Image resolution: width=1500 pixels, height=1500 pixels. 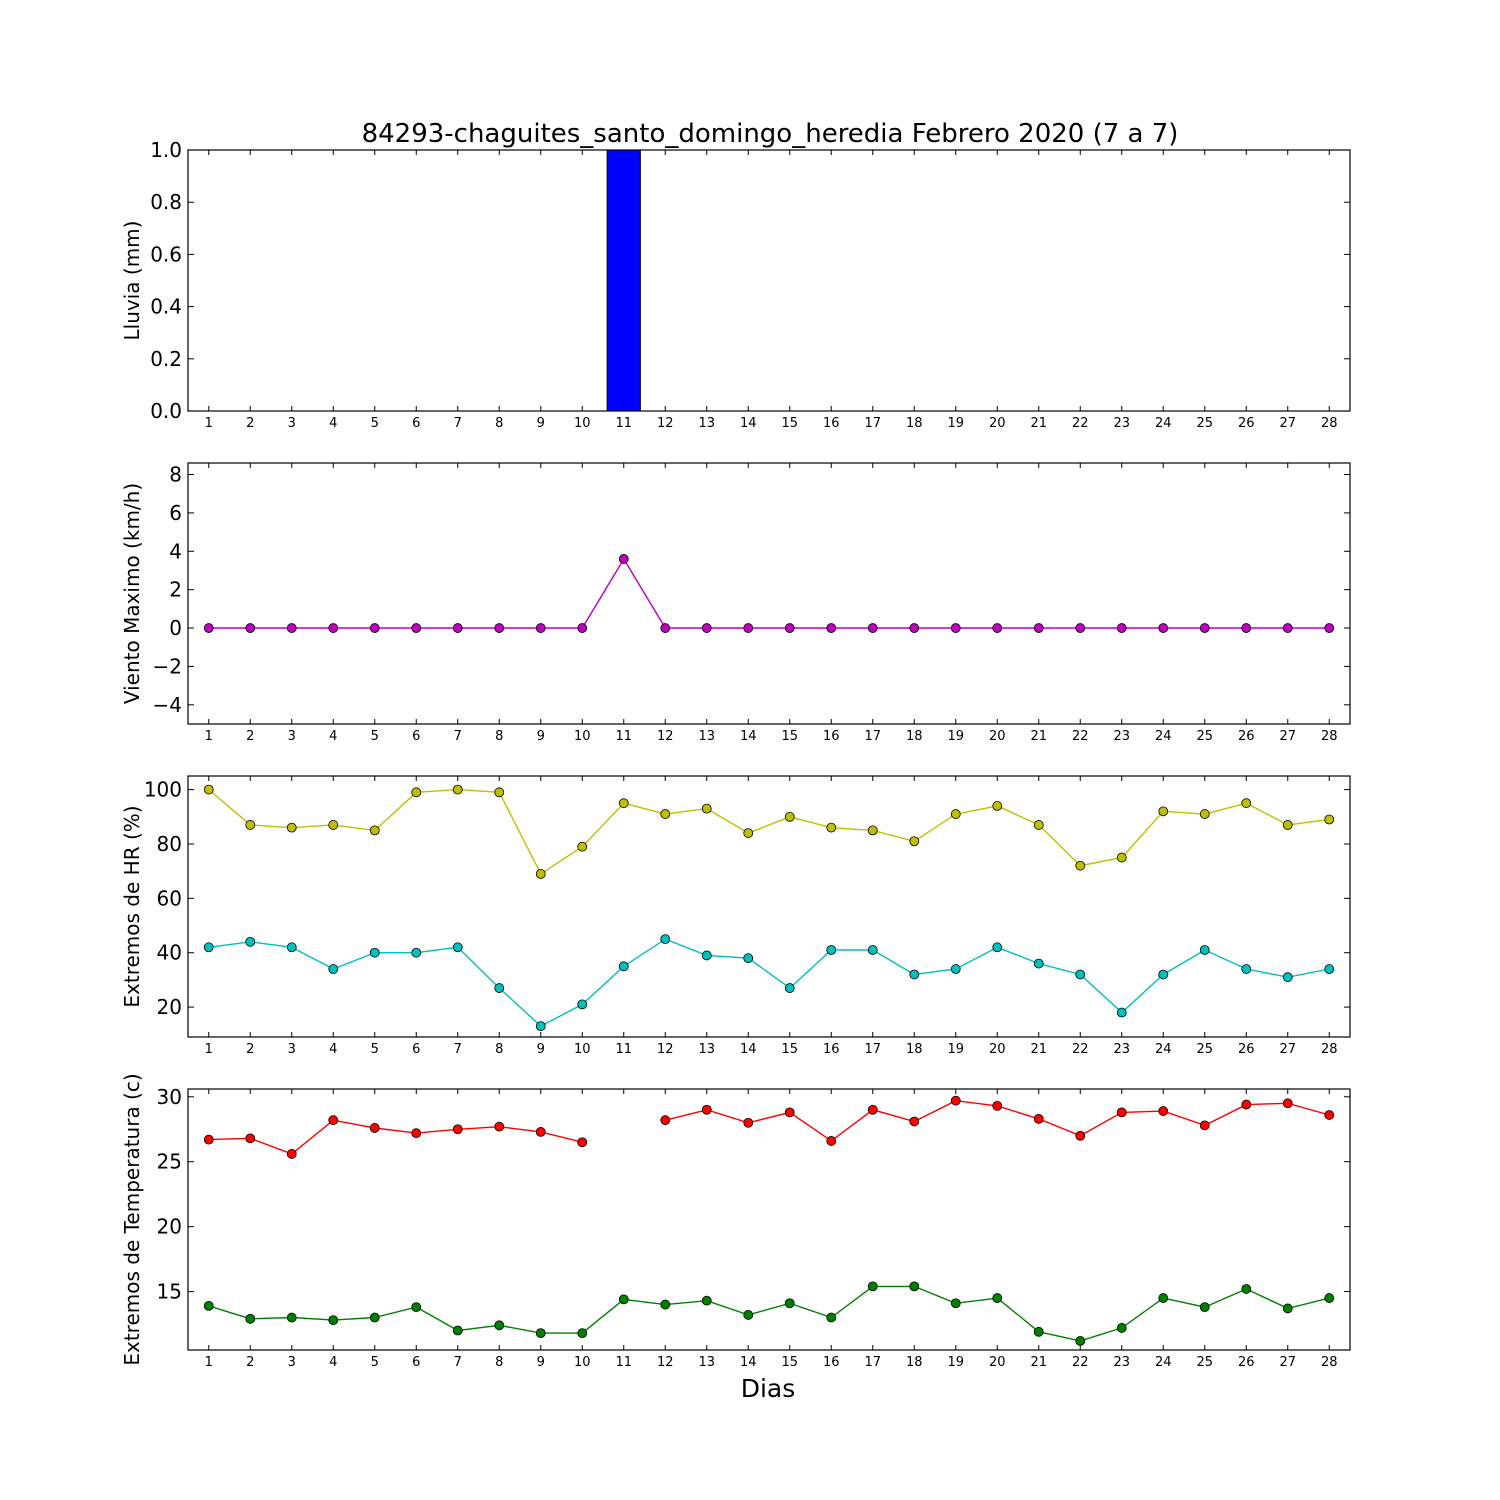 What do you see at coordinates (166, 411) in the screenshot?
I see `y-tick-label: 0.0` at bounding box center [166, 411].